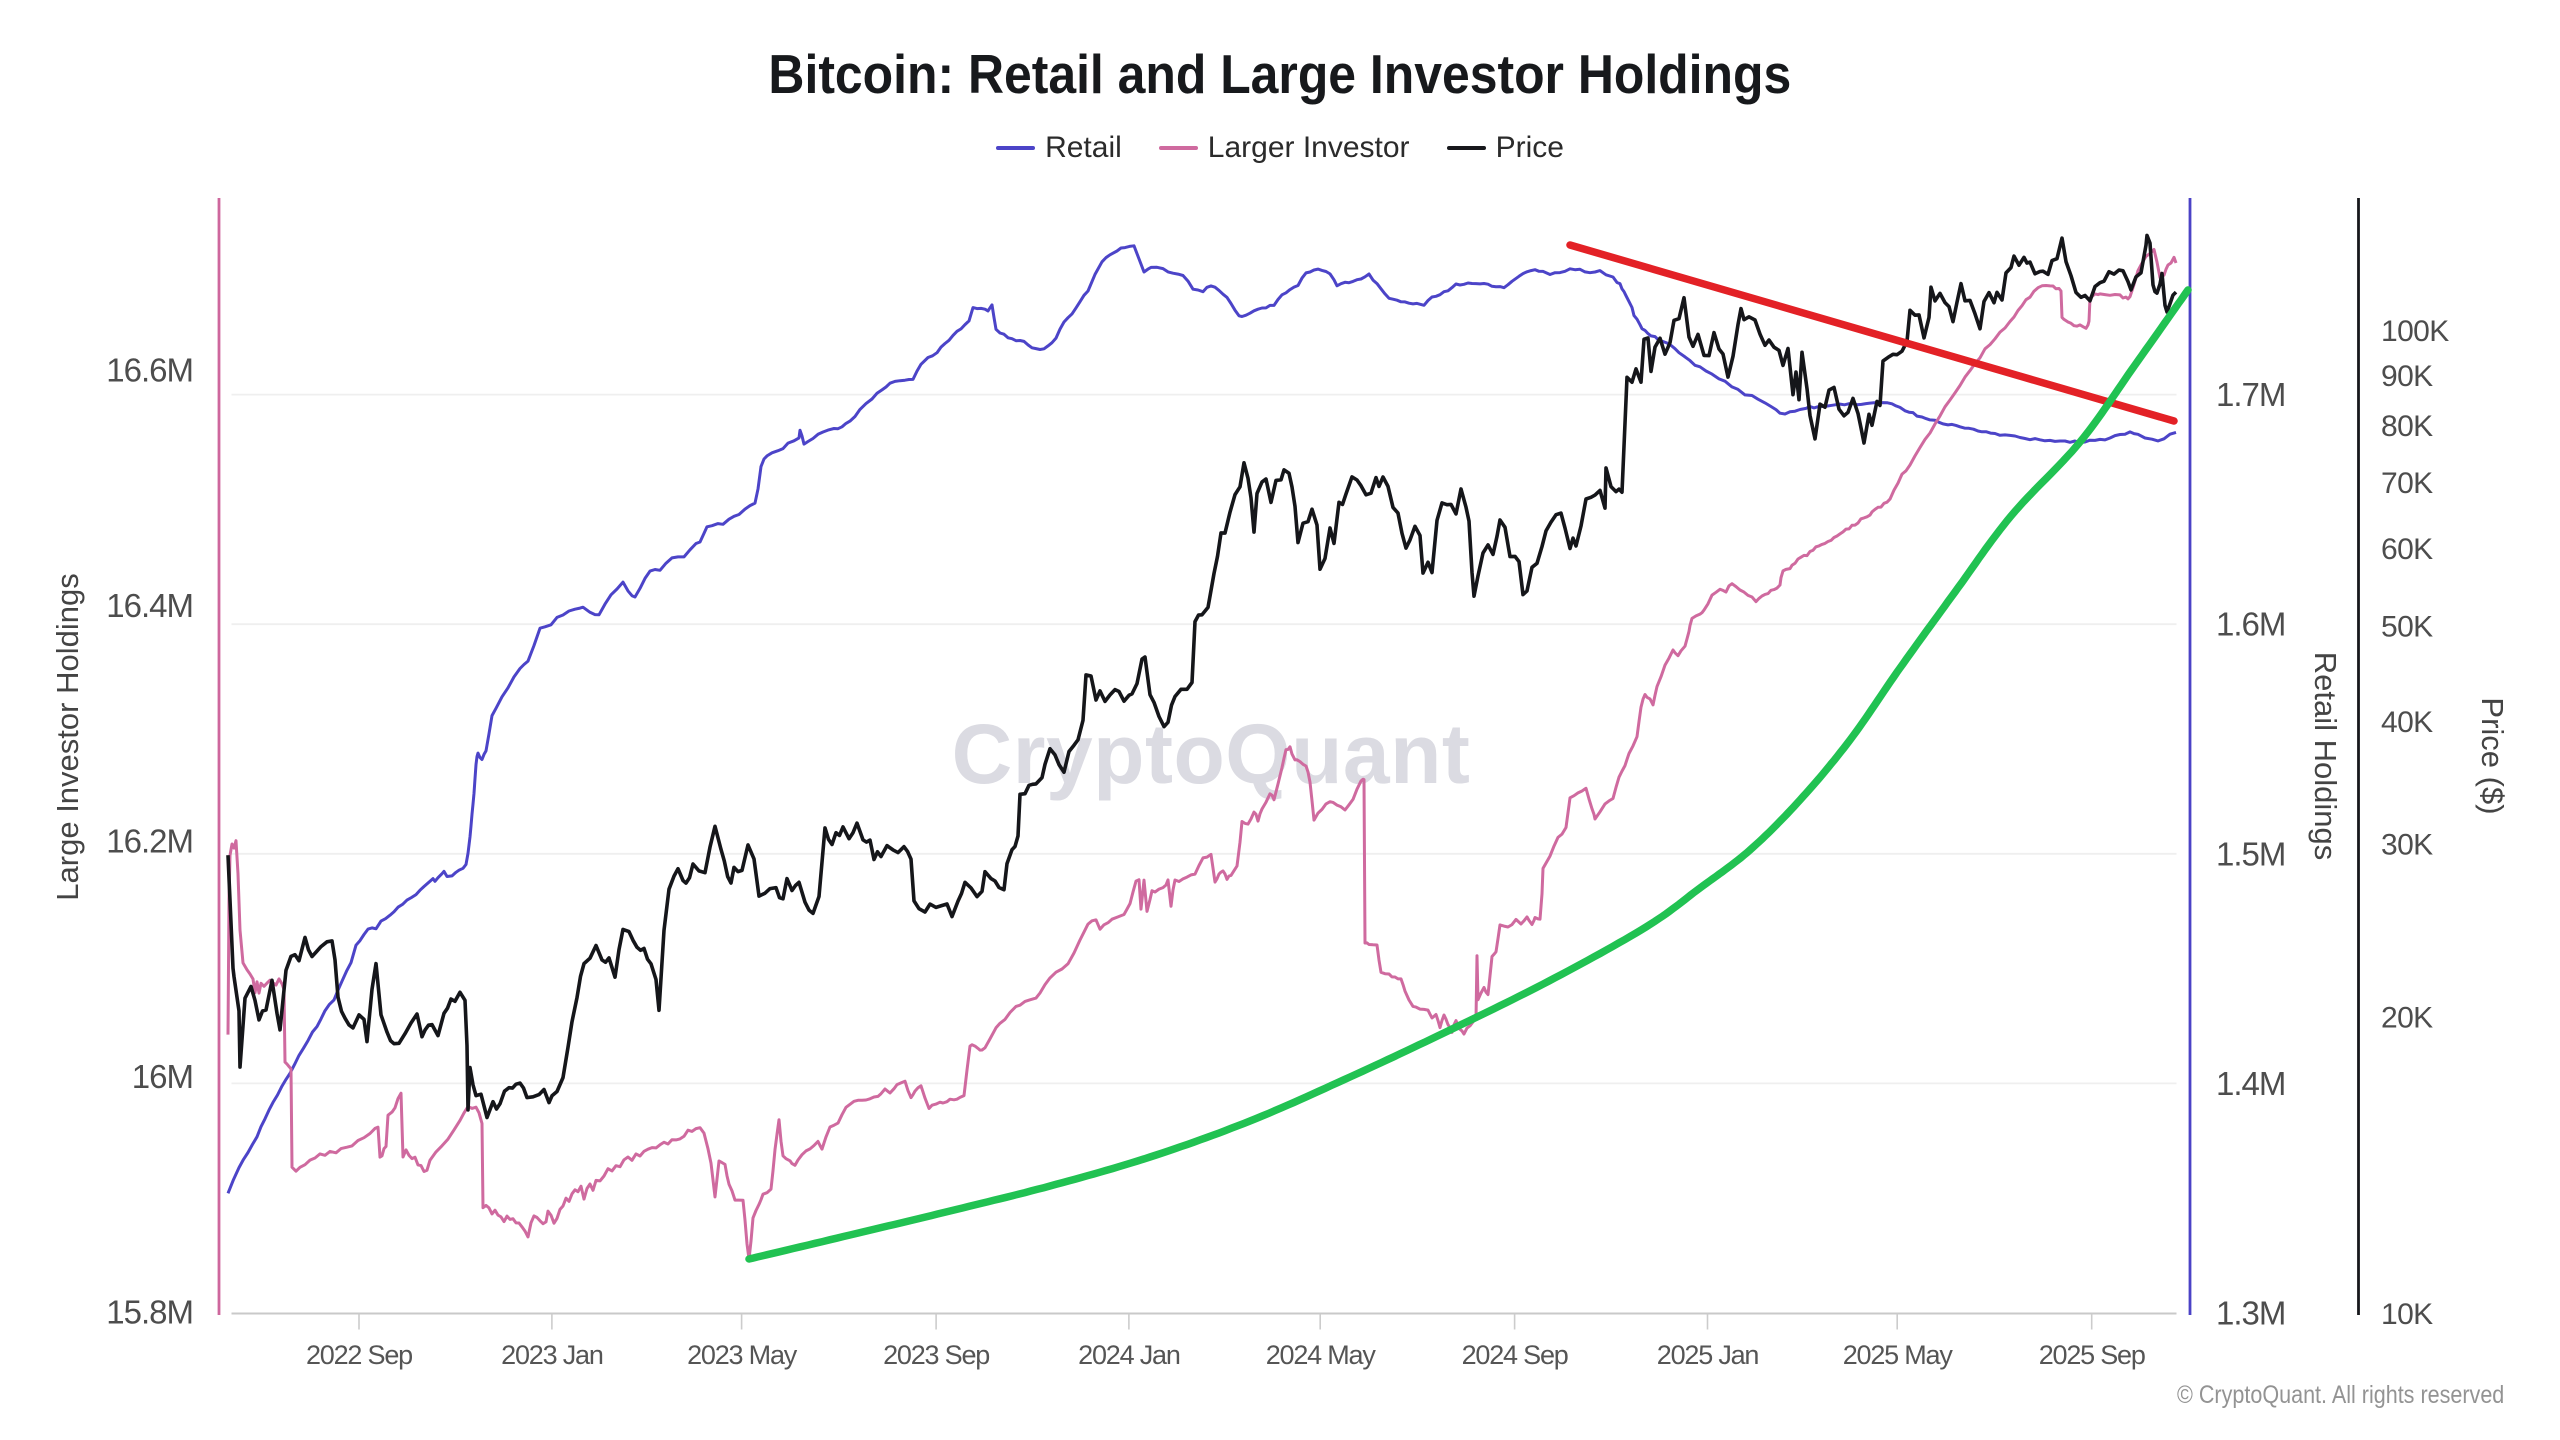 The image size is (2560, 1440). What do you see at coordinates (2407, 483) in the screenshot?
I see `svg-text: 70K` at bounding box center [2407, 483].